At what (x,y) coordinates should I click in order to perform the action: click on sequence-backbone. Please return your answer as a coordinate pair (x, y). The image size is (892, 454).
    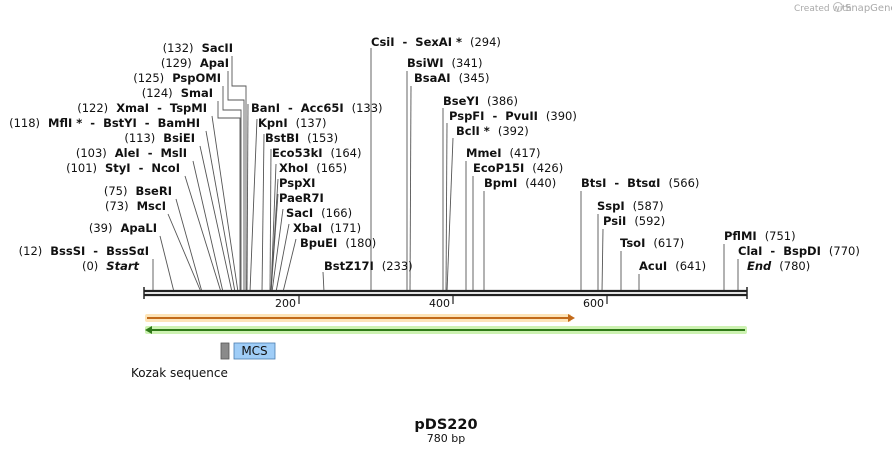
    Looking at the image, I should click on (445, 293).